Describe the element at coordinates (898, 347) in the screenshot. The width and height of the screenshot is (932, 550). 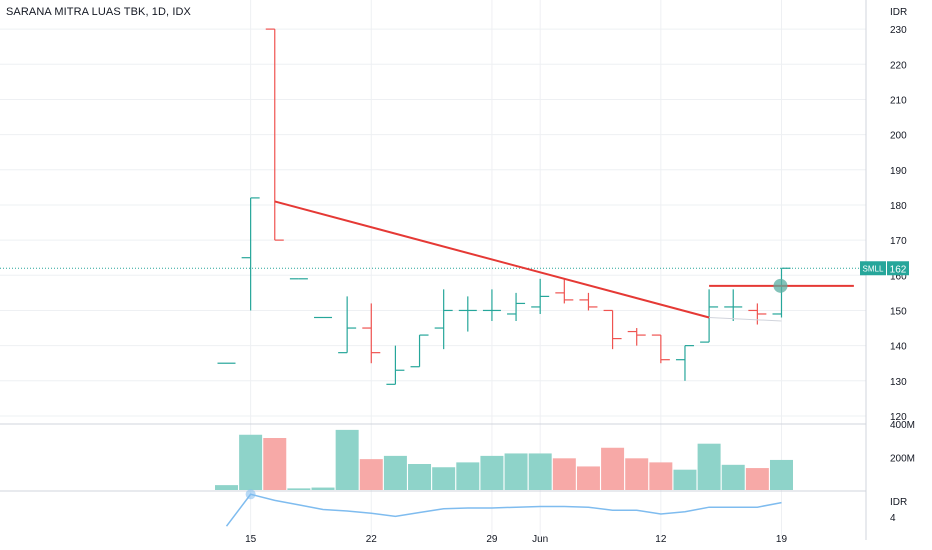
I see `price-axis-tick-label: 140` at that location.